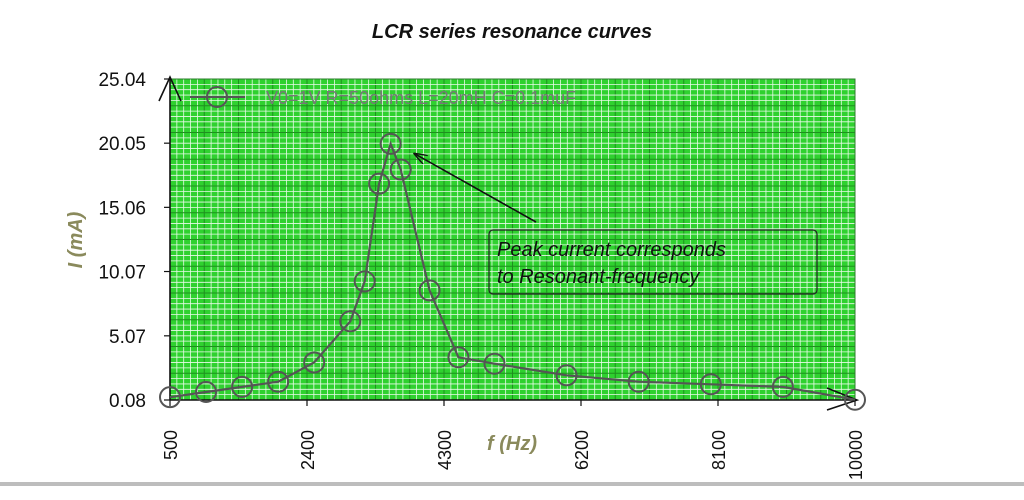  I want to click on y-tick-label: 0.08, so click(127, 401).